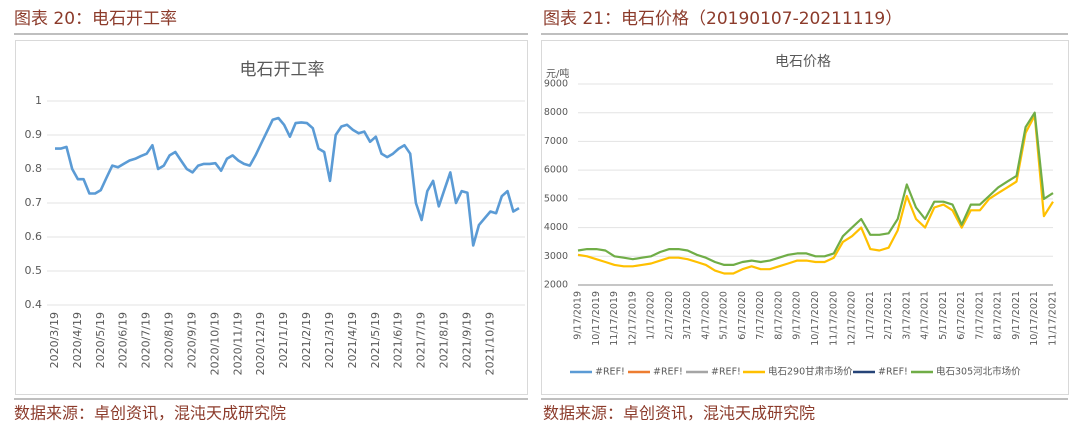  I want to click on y-tick-label: 1, so click(38, 100).